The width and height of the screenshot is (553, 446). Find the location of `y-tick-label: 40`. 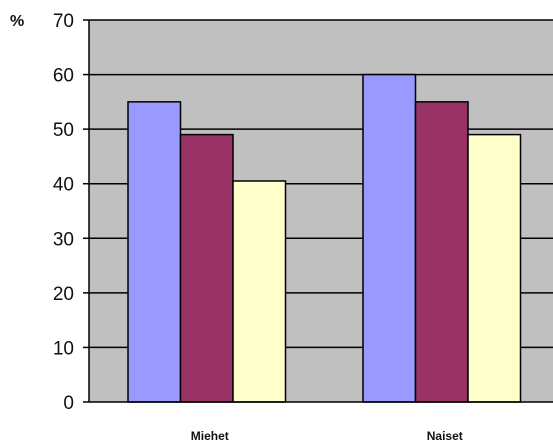

y-tick-label: 40 is located at coordinates (63, 185).